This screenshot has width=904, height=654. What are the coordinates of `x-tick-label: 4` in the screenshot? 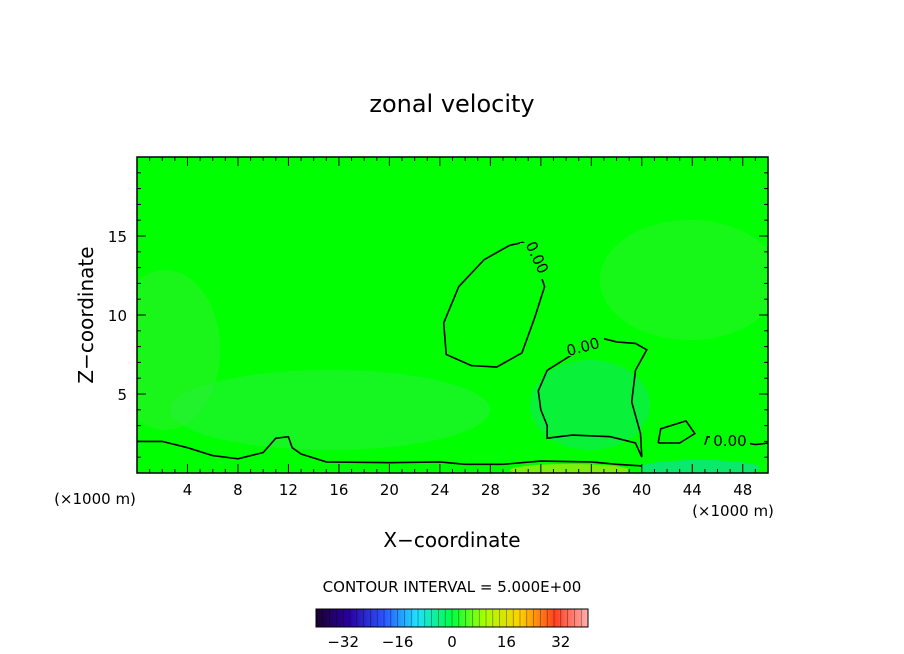 It's located at (188, 490).